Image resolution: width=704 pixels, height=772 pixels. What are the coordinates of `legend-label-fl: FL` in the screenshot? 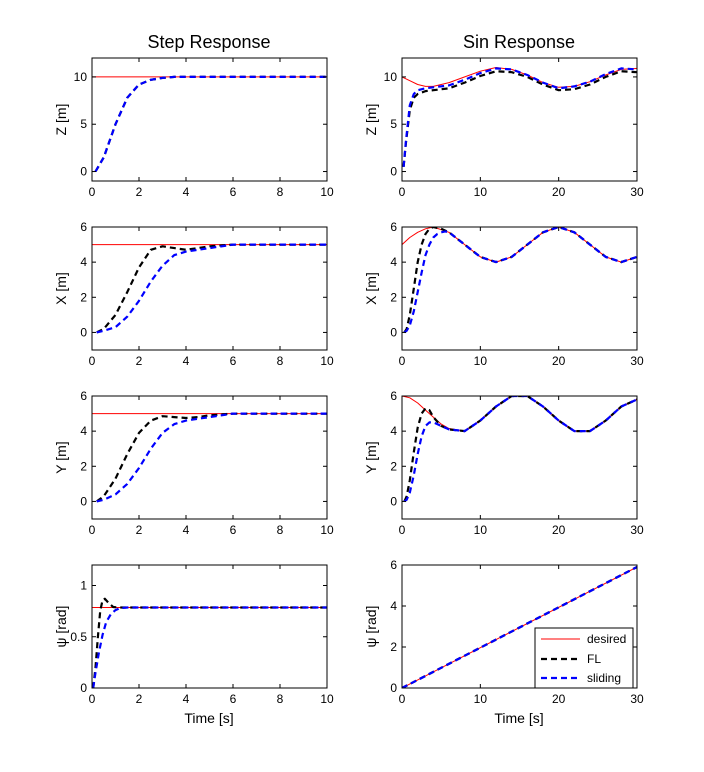 It's located at (594, 659).